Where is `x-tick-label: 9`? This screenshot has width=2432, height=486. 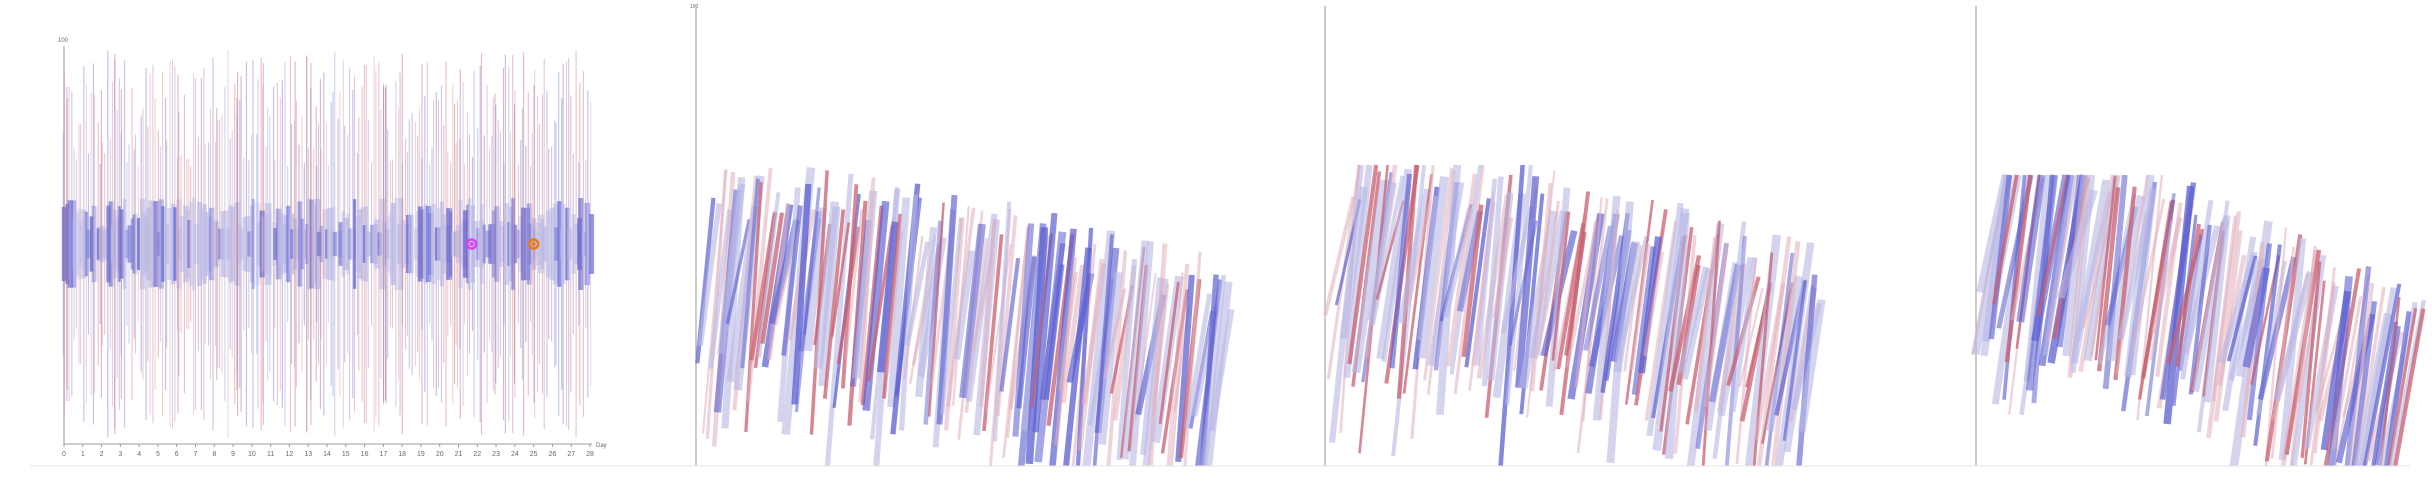
x-tick-label: 9 is located at coordinates (233, 454).